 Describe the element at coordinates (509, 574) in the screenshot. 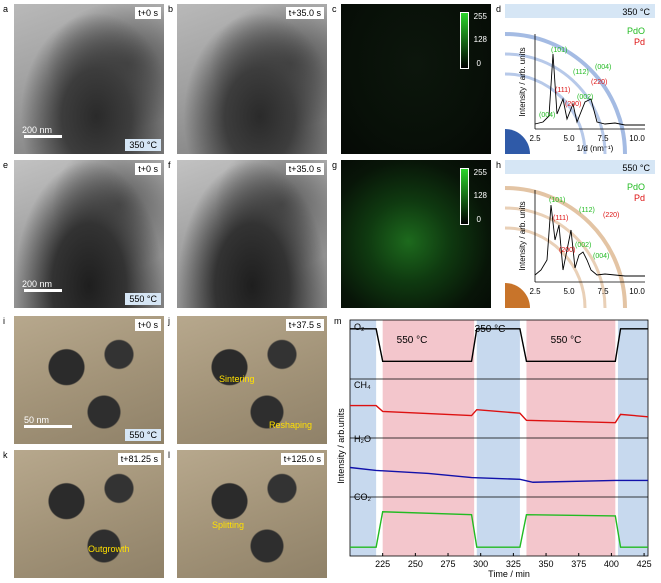

I see `x-axis-label: Time / min` at that location.